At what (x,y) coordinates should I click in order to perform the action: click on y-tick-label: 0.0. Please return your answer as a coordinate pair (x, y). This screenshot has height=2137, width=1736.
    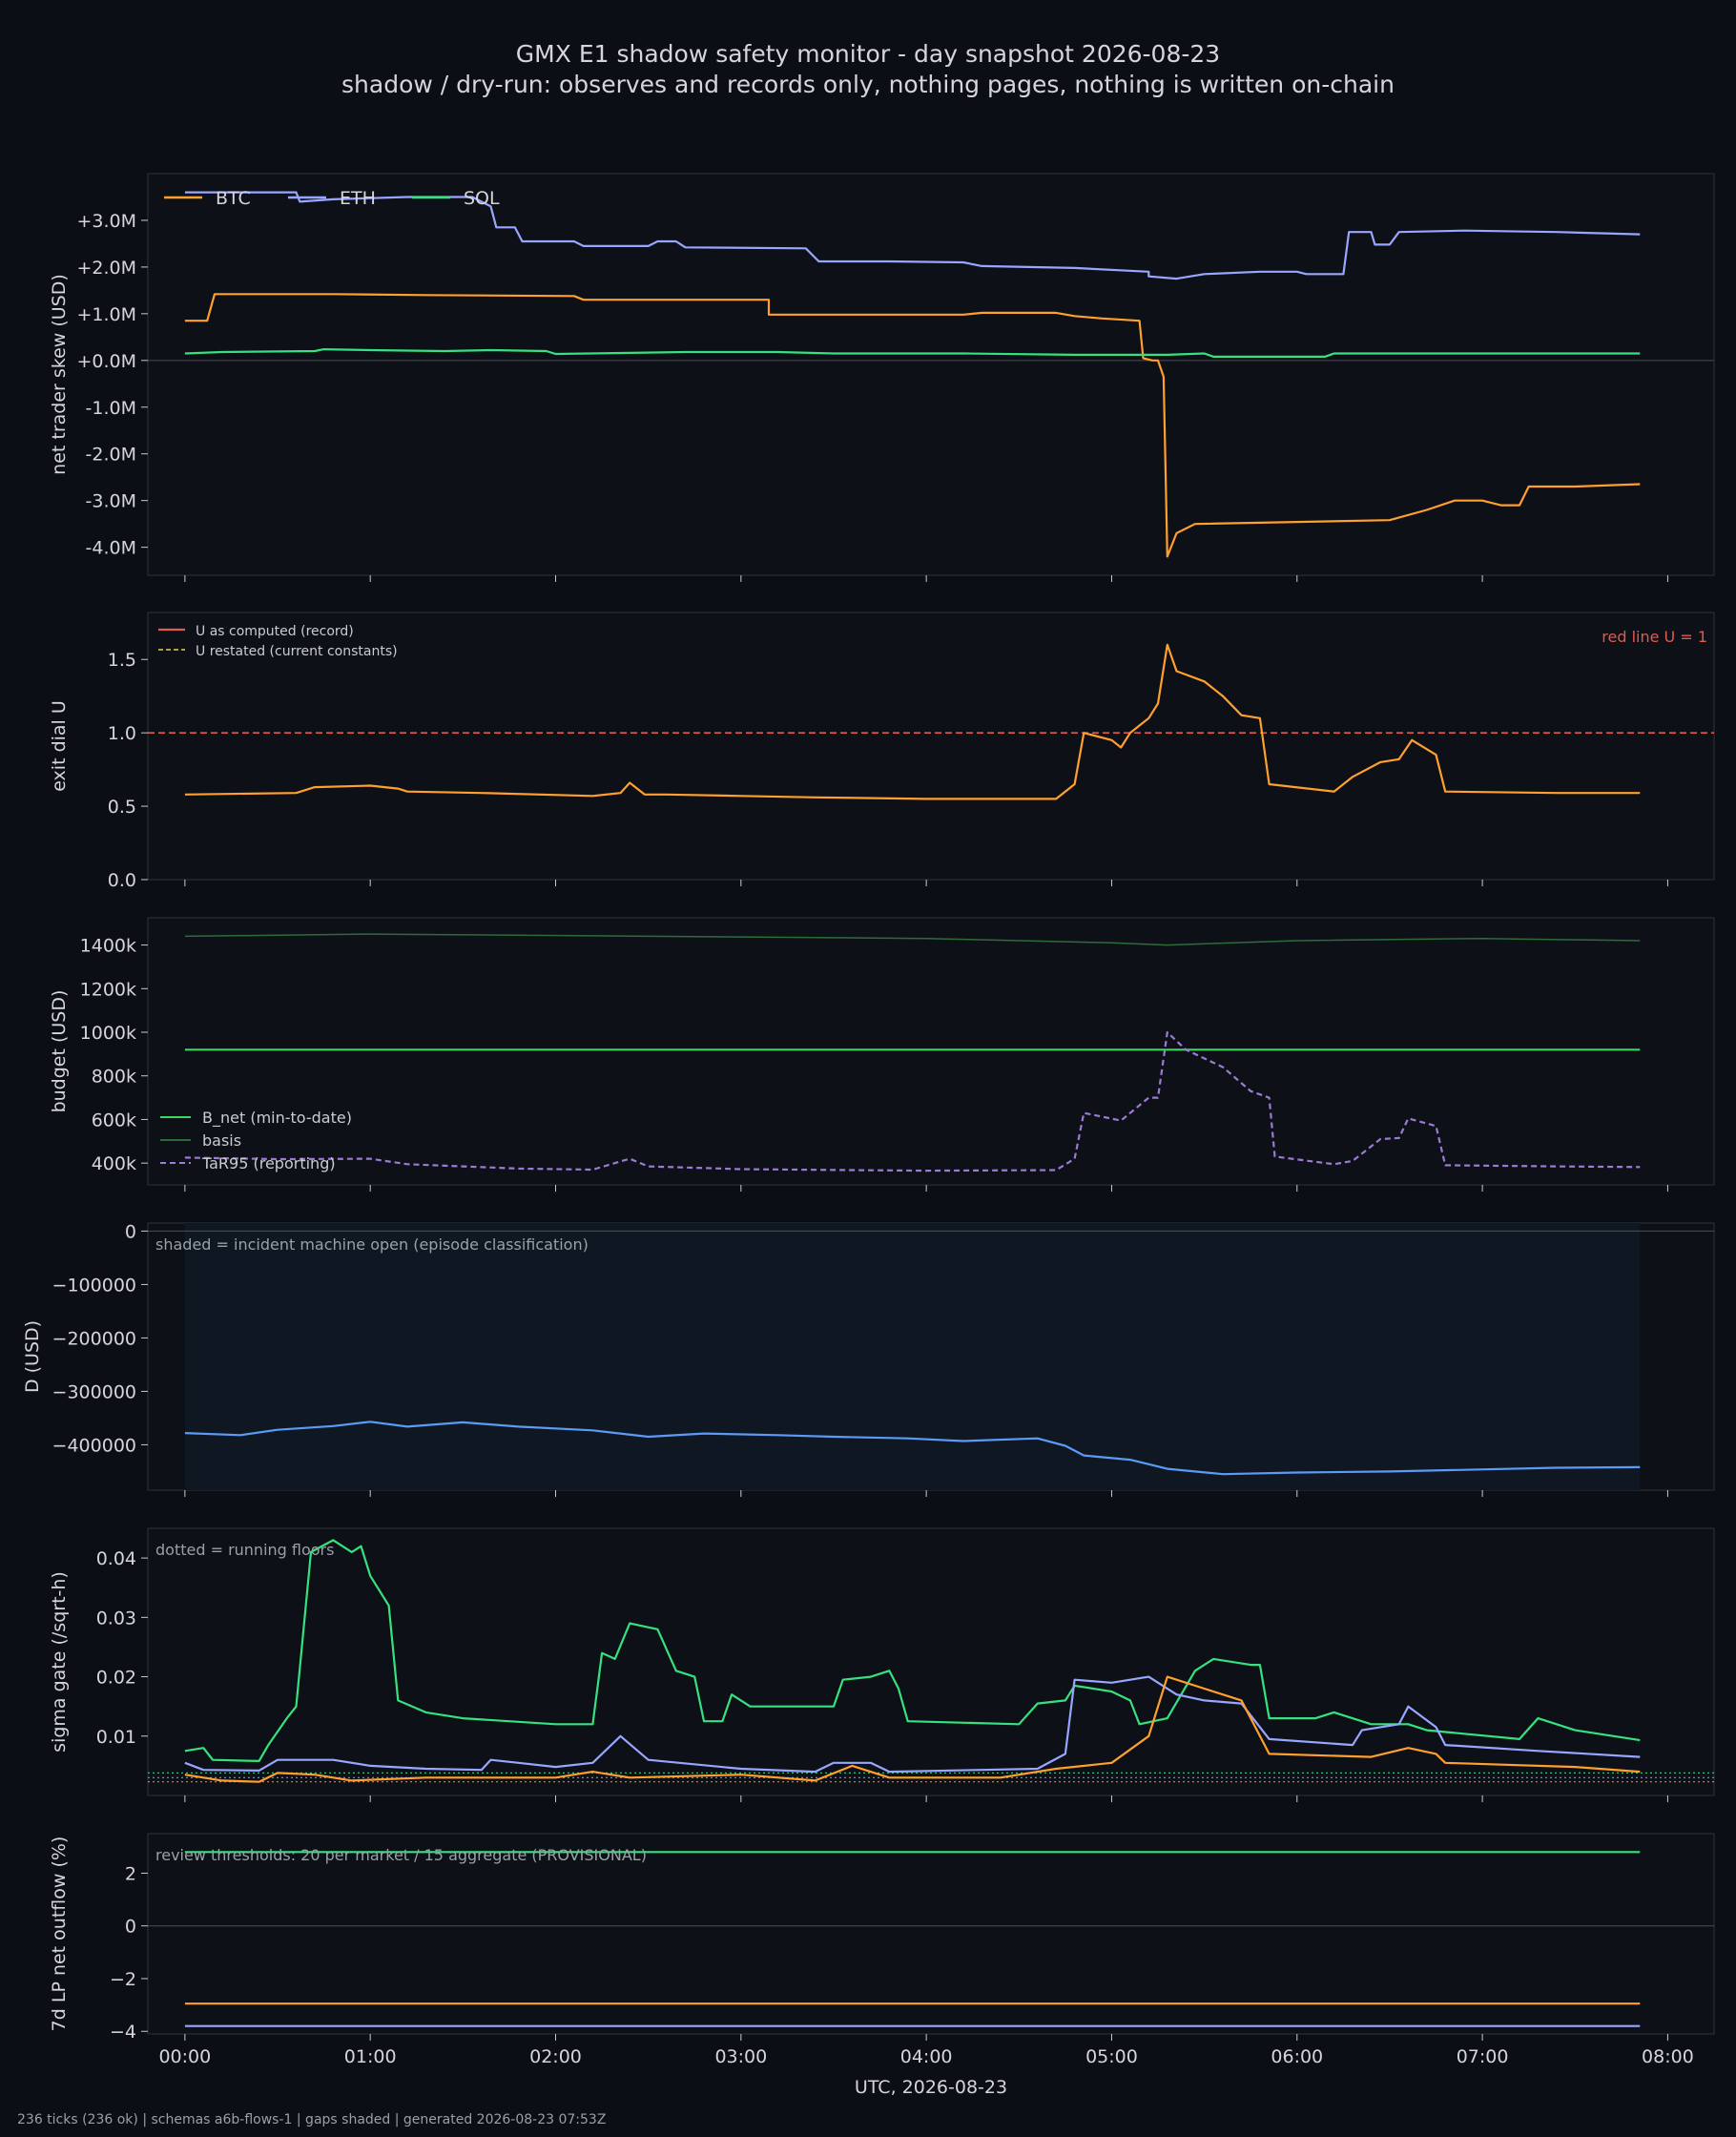
    Looking at the image, I should click on (122, 880).